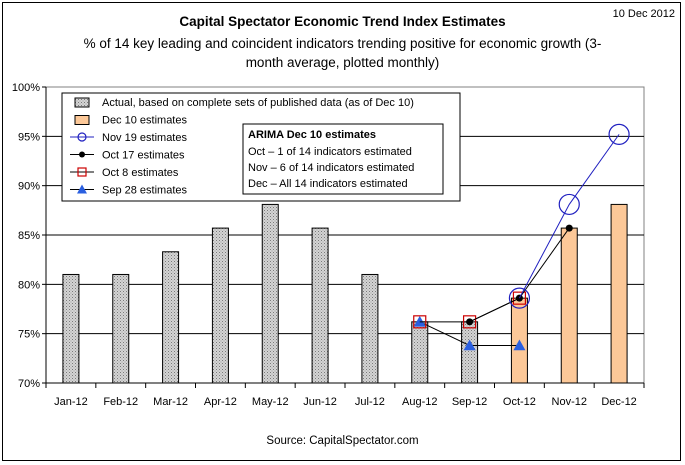  I want to click on legend-label-5: Sep 28 estimates, so click(144, 191).